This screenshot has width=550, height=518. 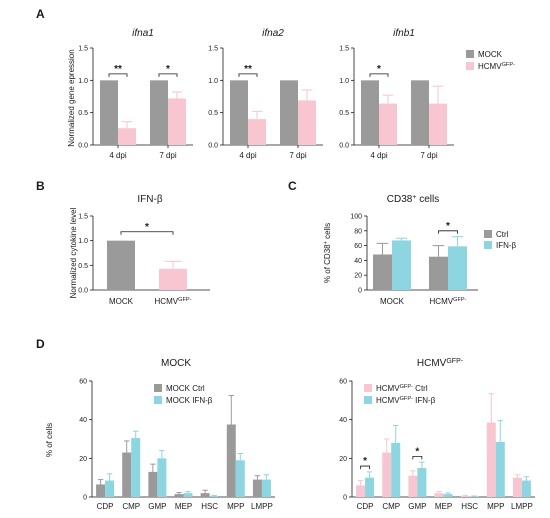 I want to click on significance-label: **, so click(x=118, y=69).